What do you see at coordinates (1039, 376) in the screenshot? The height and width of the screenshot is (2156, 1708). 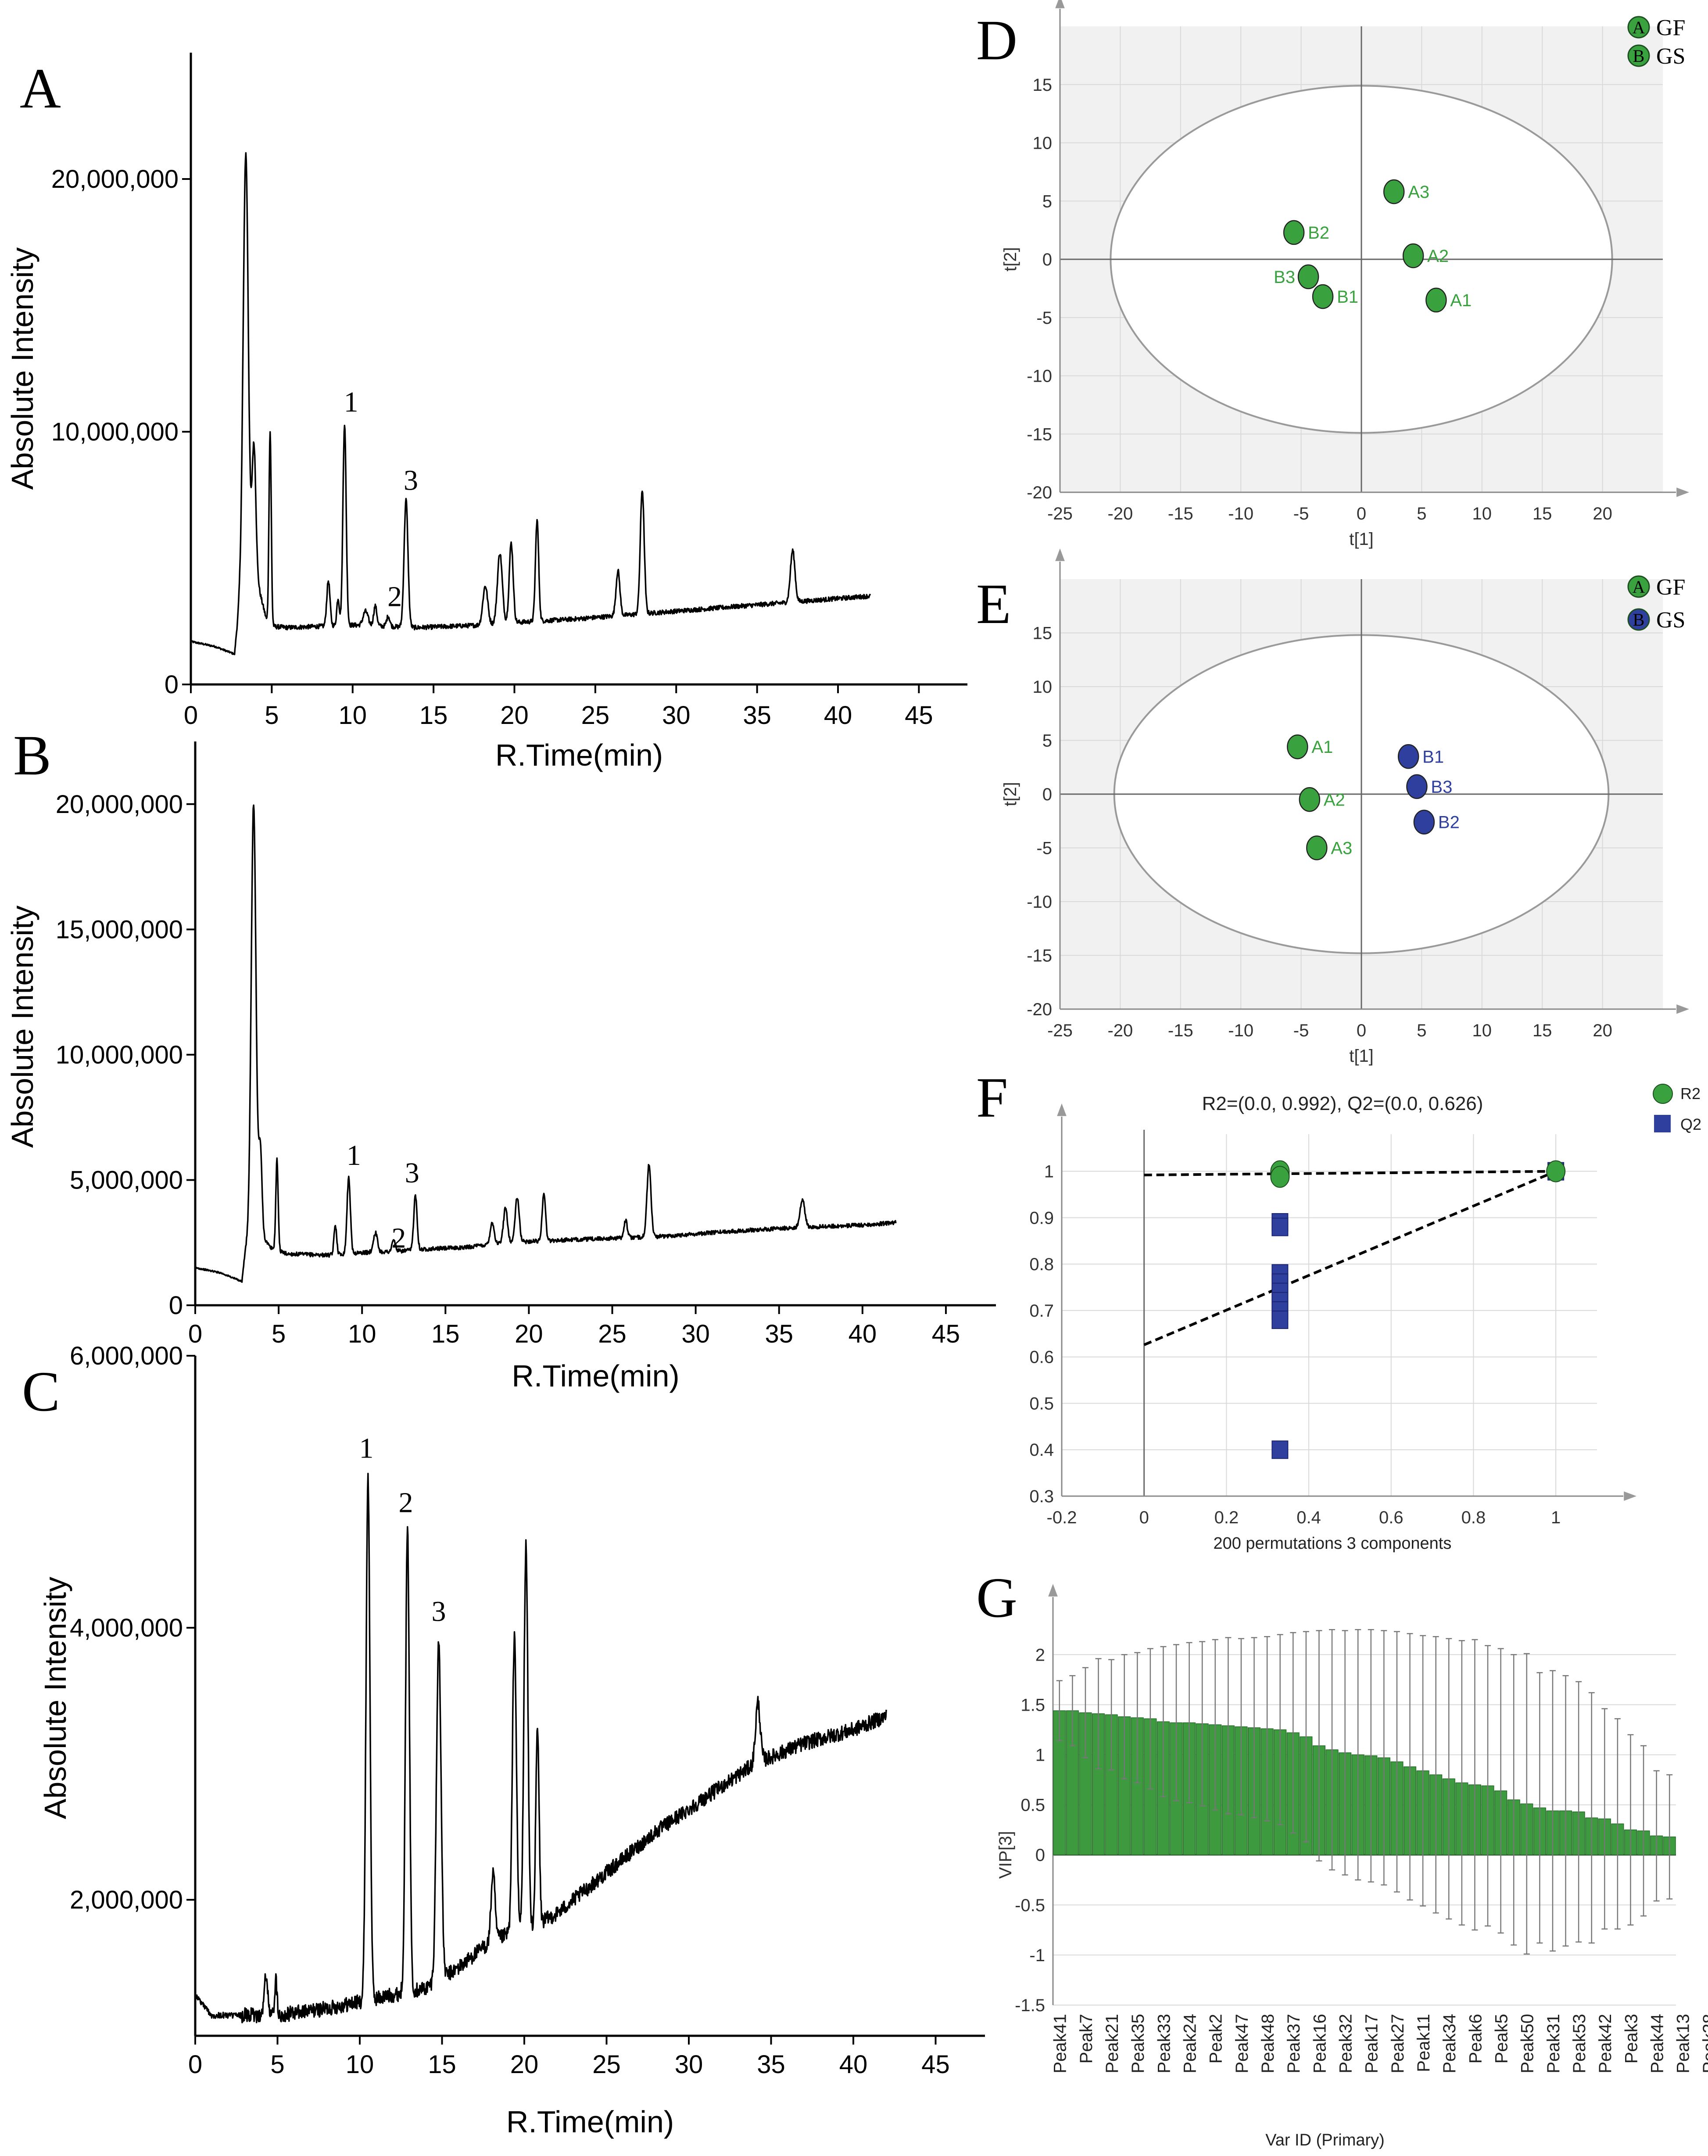 I see `y-tick-label: -10` at bounding box center [1039, 376].